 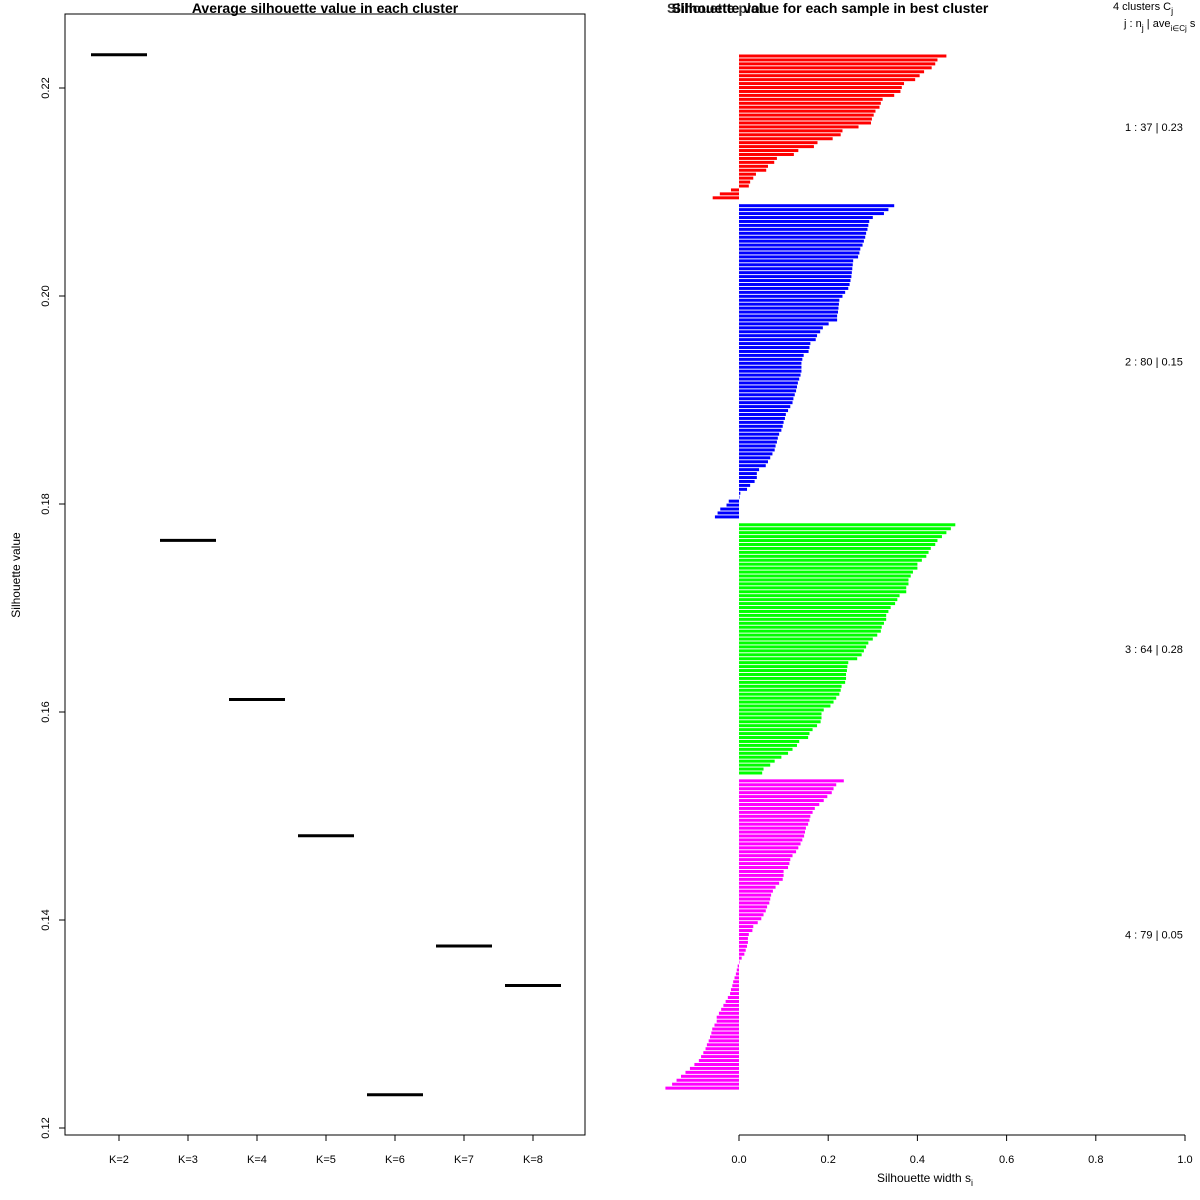 What do you see at coordinates (46, 1127) in the screenshot?
I see `y-tick-label: 0.12` at bounding box center [46, 1127].